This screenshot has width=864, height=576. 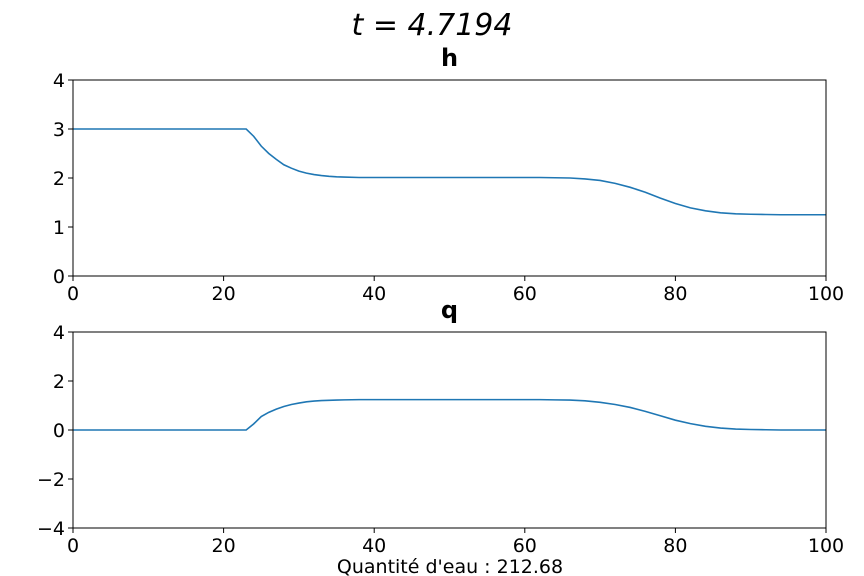 I want to click on subplot-title-q: q, so click(x=449, y=310).